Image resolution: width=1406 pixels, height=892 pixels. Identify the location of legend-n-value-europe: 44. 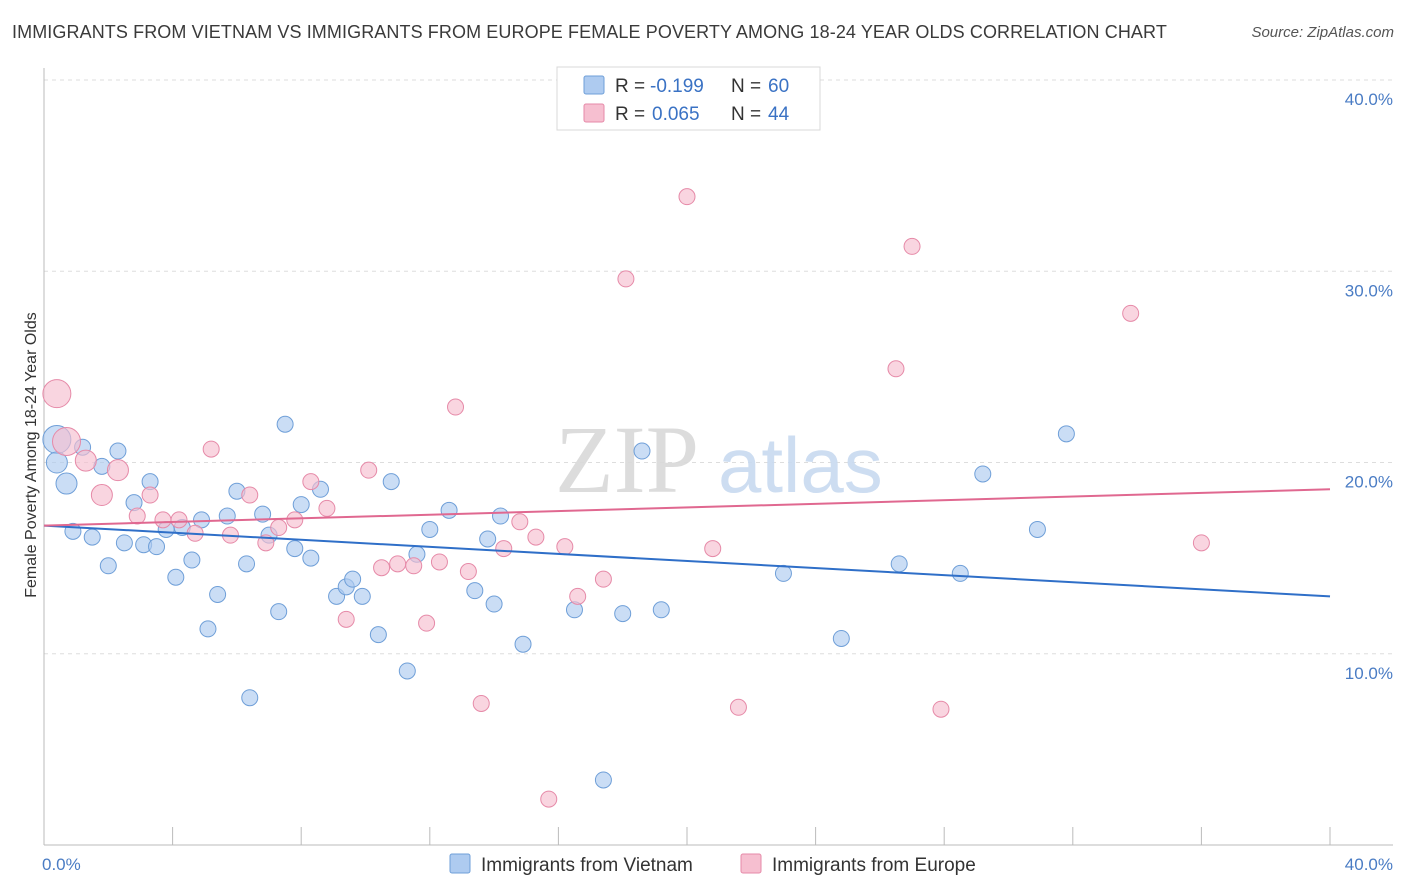
(779, 114).